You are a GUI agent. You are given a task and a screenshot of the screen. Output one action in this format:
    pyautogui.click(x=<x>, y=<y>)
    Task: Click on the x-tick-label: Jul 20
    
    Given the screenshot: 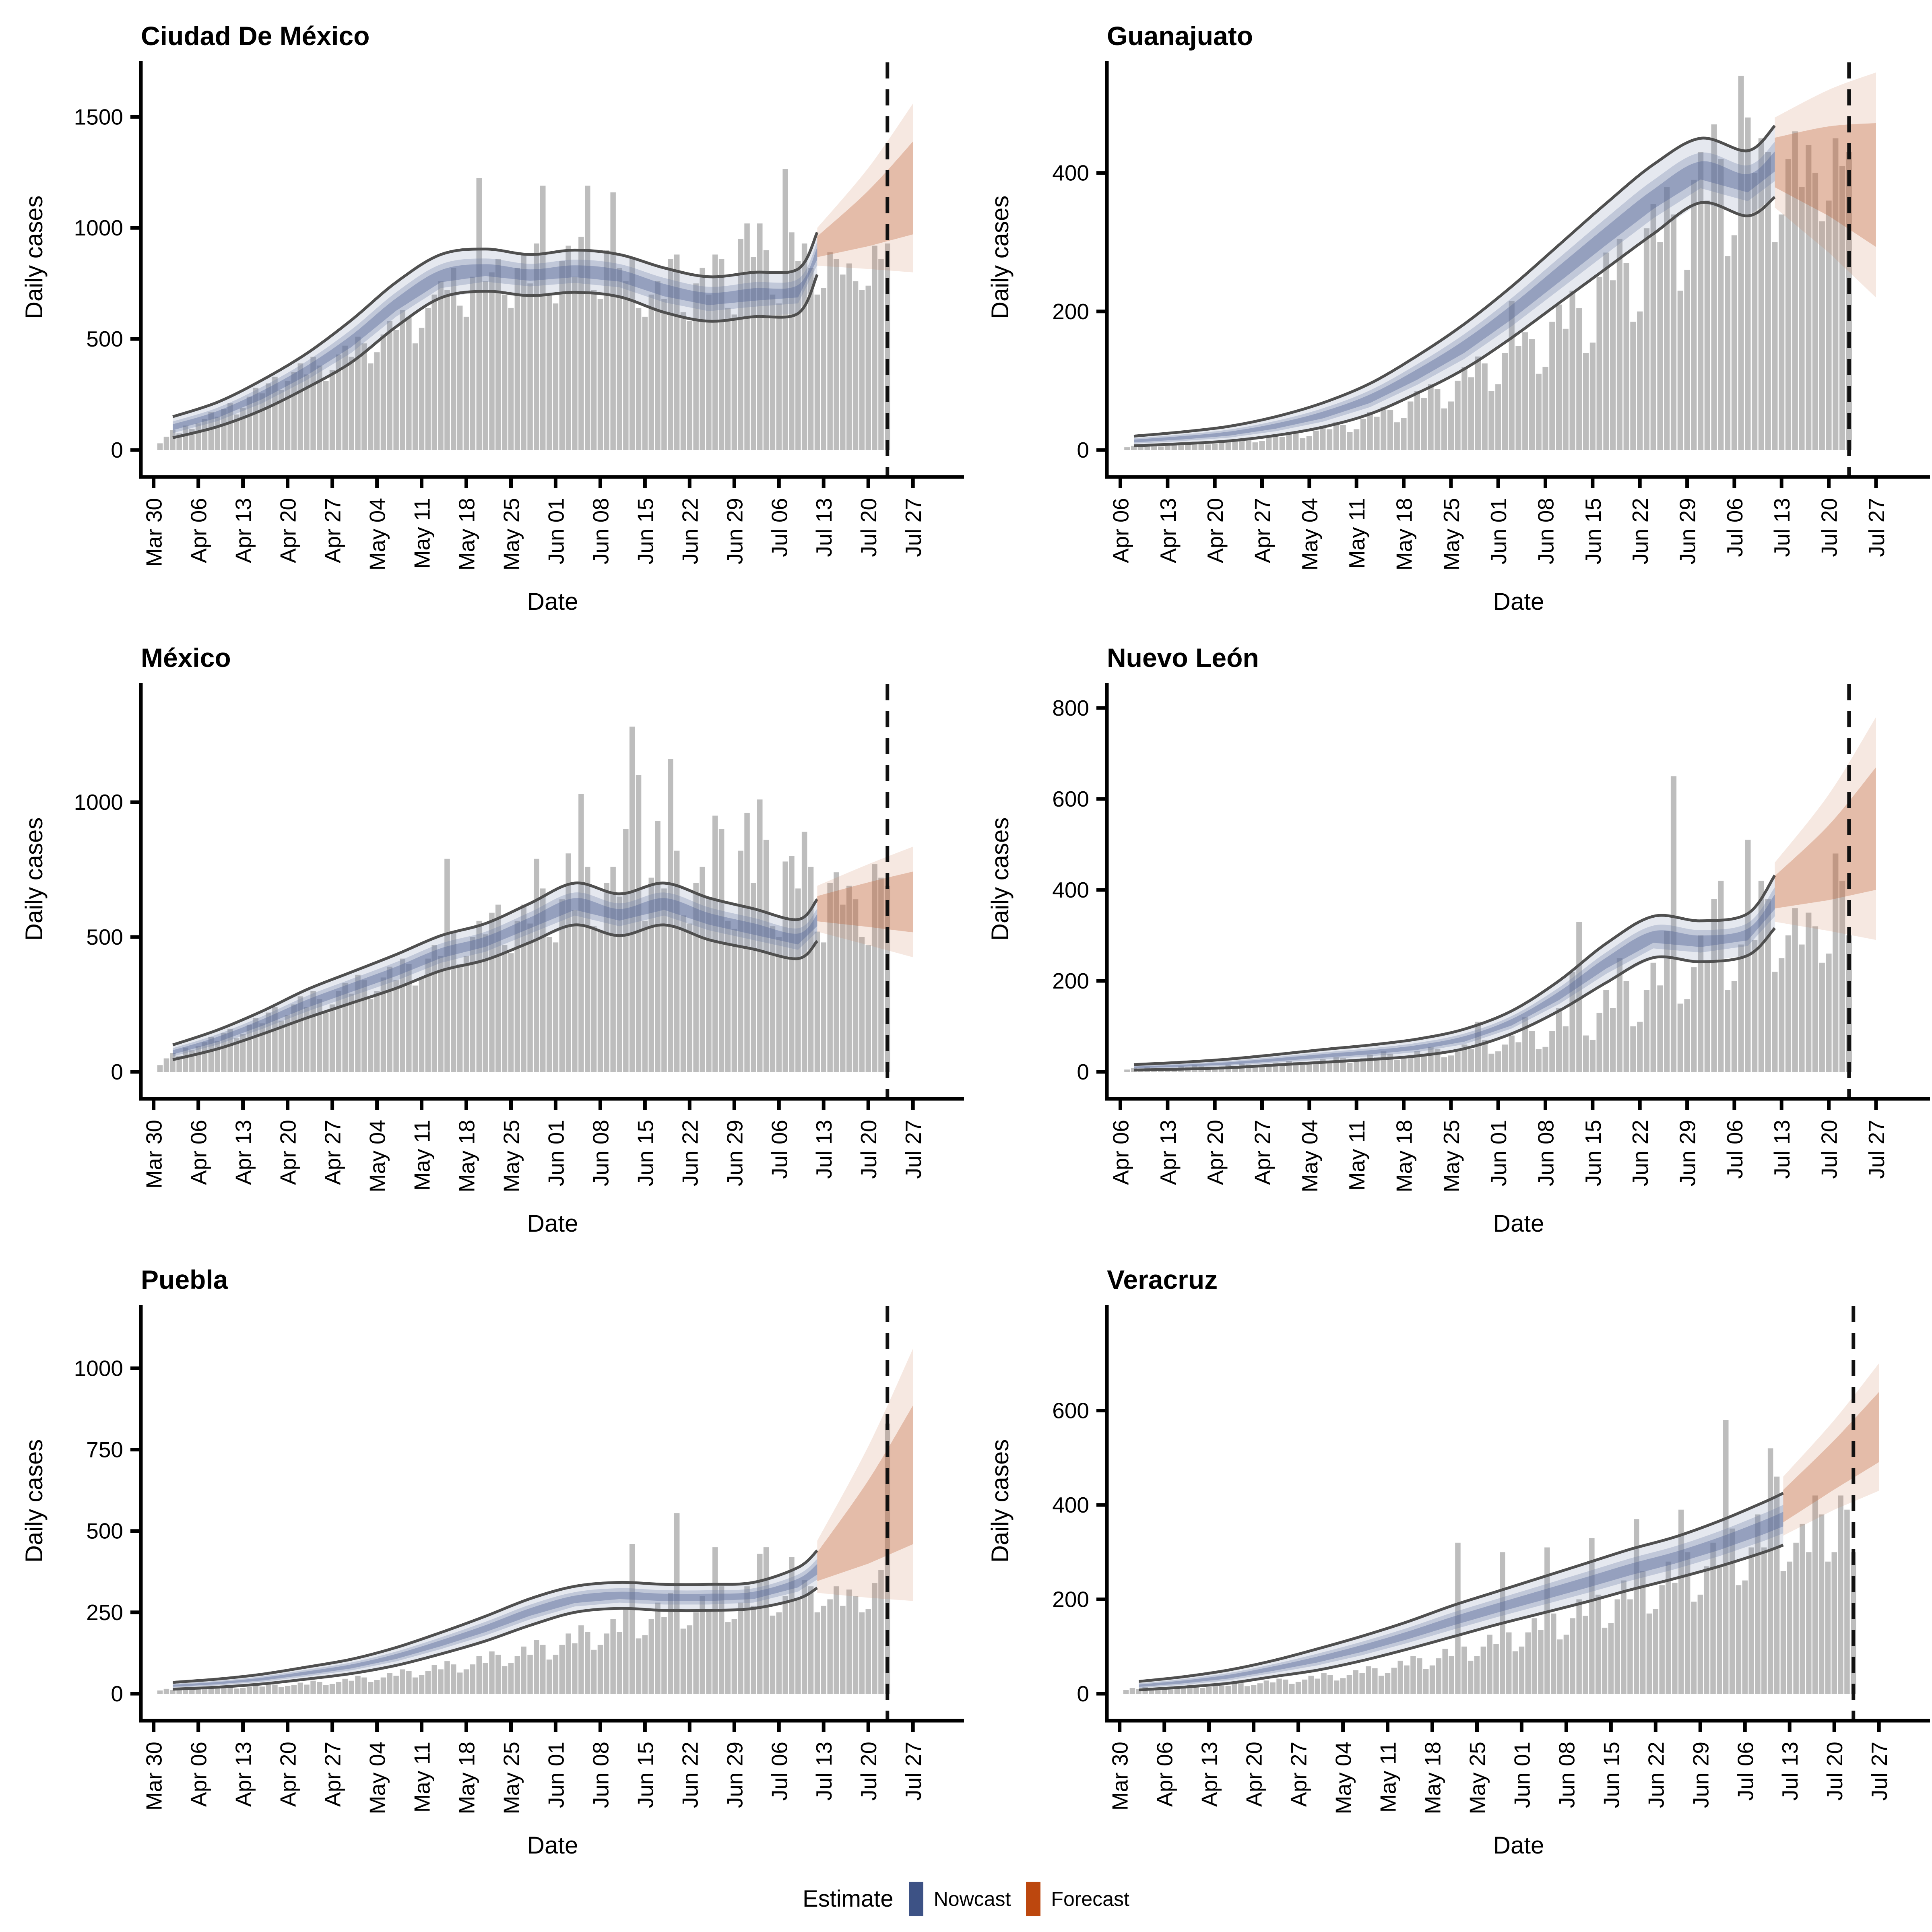 What is the action you would take?
    pyautogui.click(x=868, y=527)
    